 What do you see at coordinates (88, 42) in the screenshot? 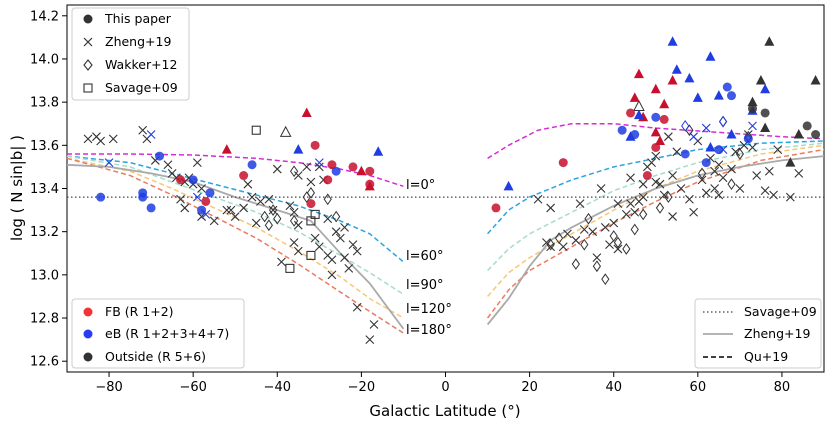
I see `legend-marker-zheng` at bounding box center [88, 42].